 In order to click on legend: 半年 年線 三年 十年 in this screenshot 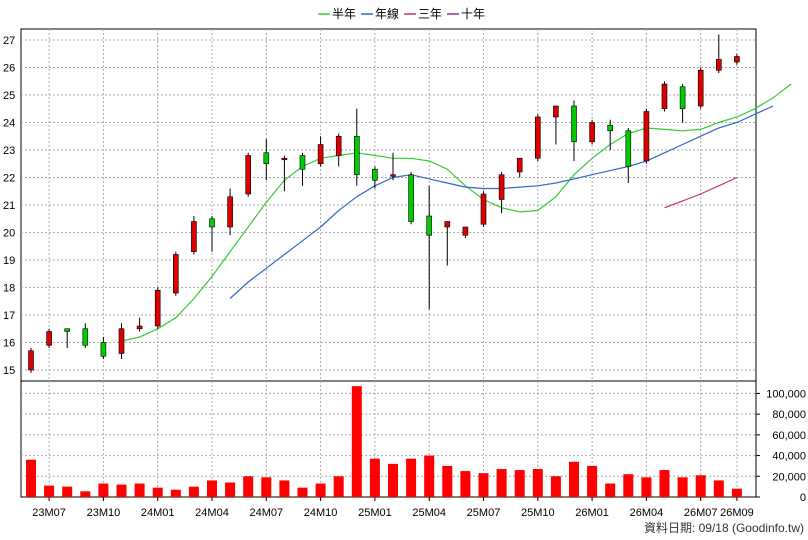, I will do `click(401, 13)`.